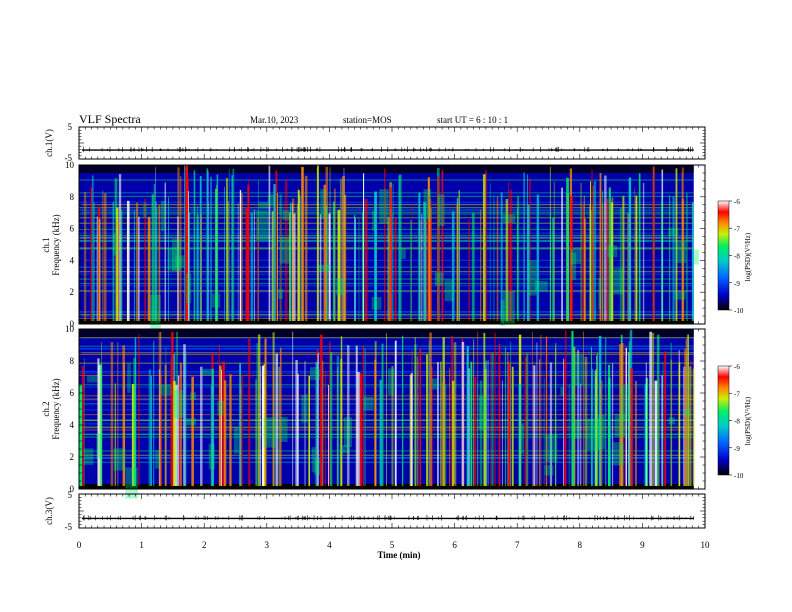  I want to click on ch1-waveform-ticks, so click(392, 143).